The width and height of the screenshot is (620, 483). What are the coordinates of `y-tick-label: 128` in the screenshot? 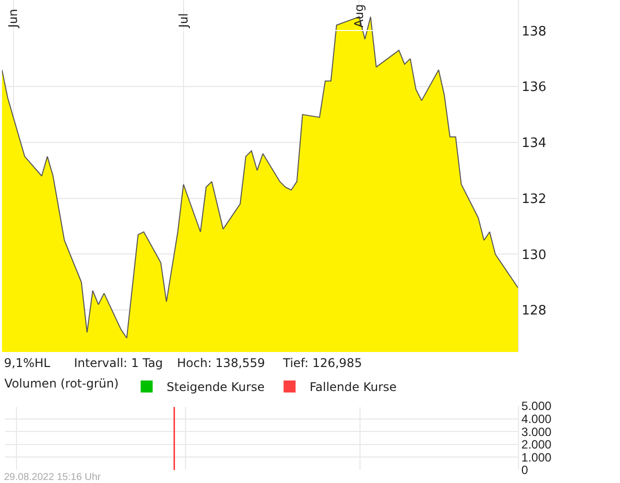 It's located at (534, 311).